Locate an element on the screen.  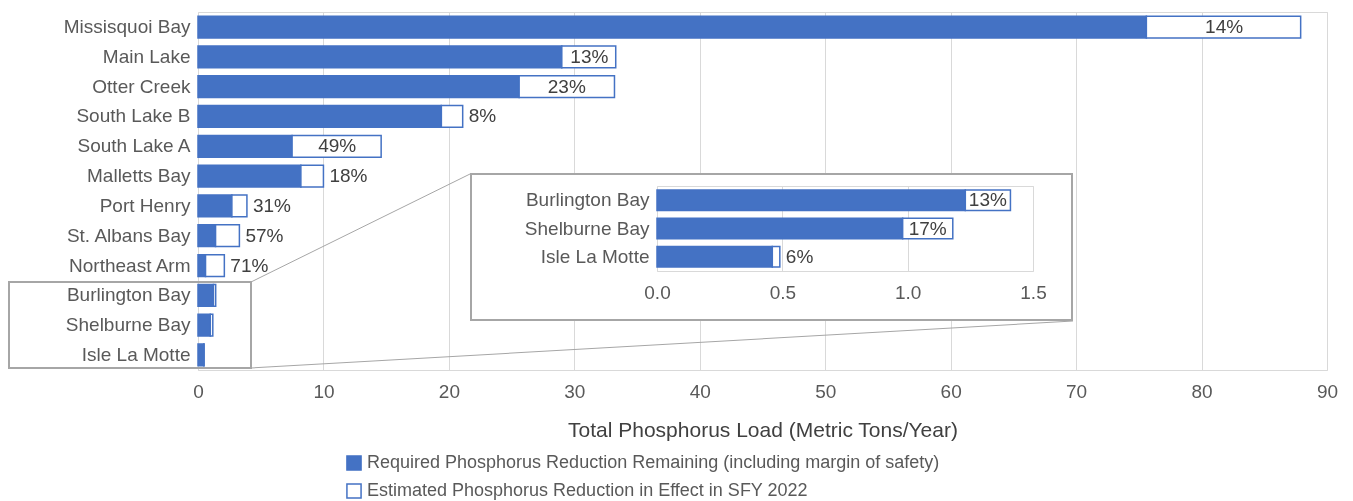
x-tick-label: 50 is located at coordinates (826, 391).